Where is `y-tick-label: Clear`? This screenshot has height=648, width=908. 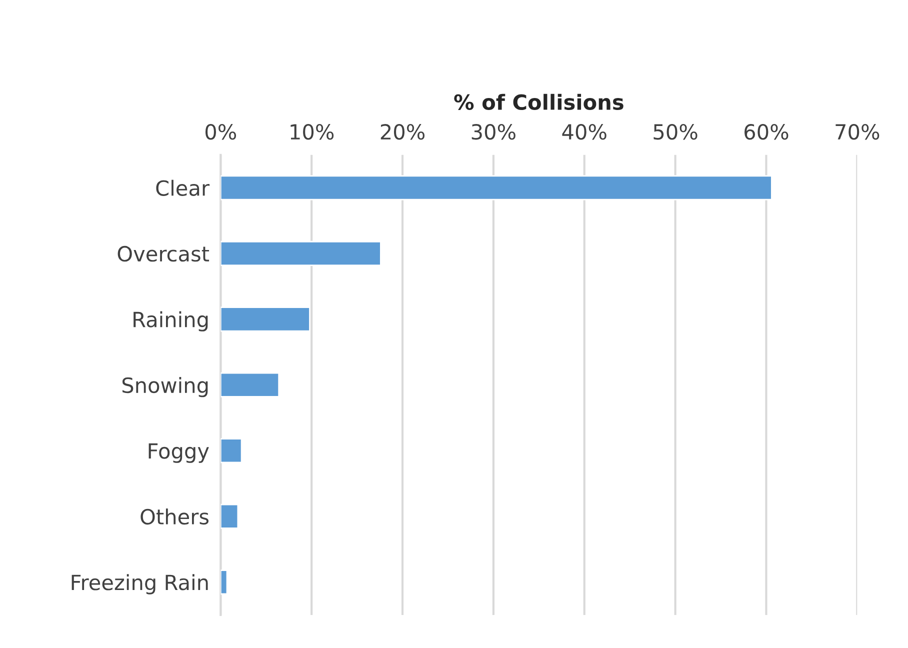 y-tick-label: Clear is located at coordinates (183, 188).